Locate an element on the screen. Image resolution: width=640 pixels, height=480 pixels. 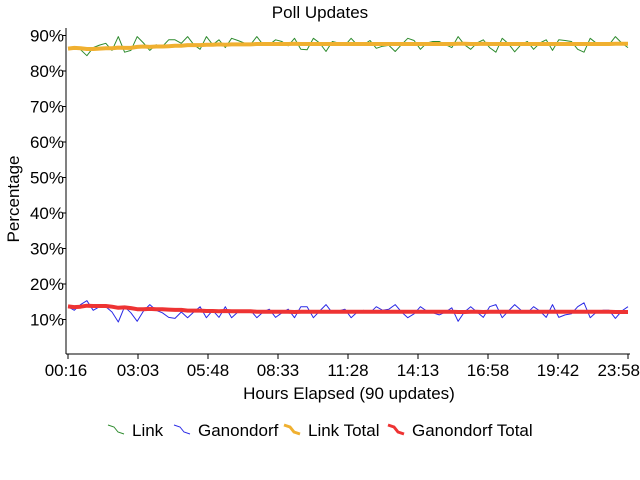
y-tick-label: 50% is located at coordinates (47, 178).